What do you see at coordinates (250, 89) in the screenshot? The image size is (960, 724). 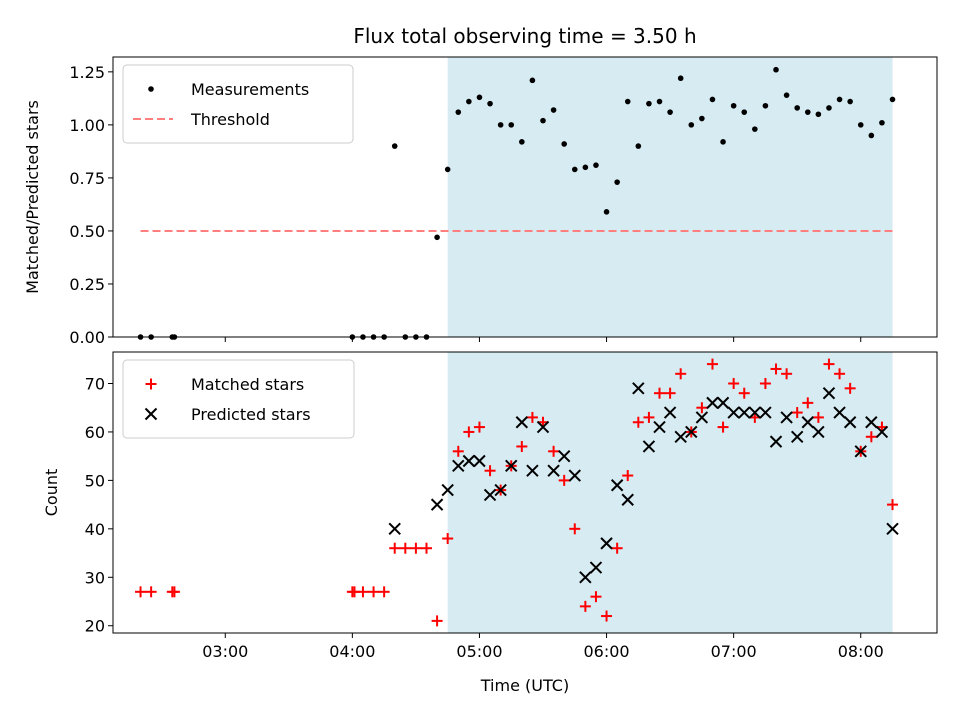 I see `legend-label: Measurements` at bounding box center [250, 89].